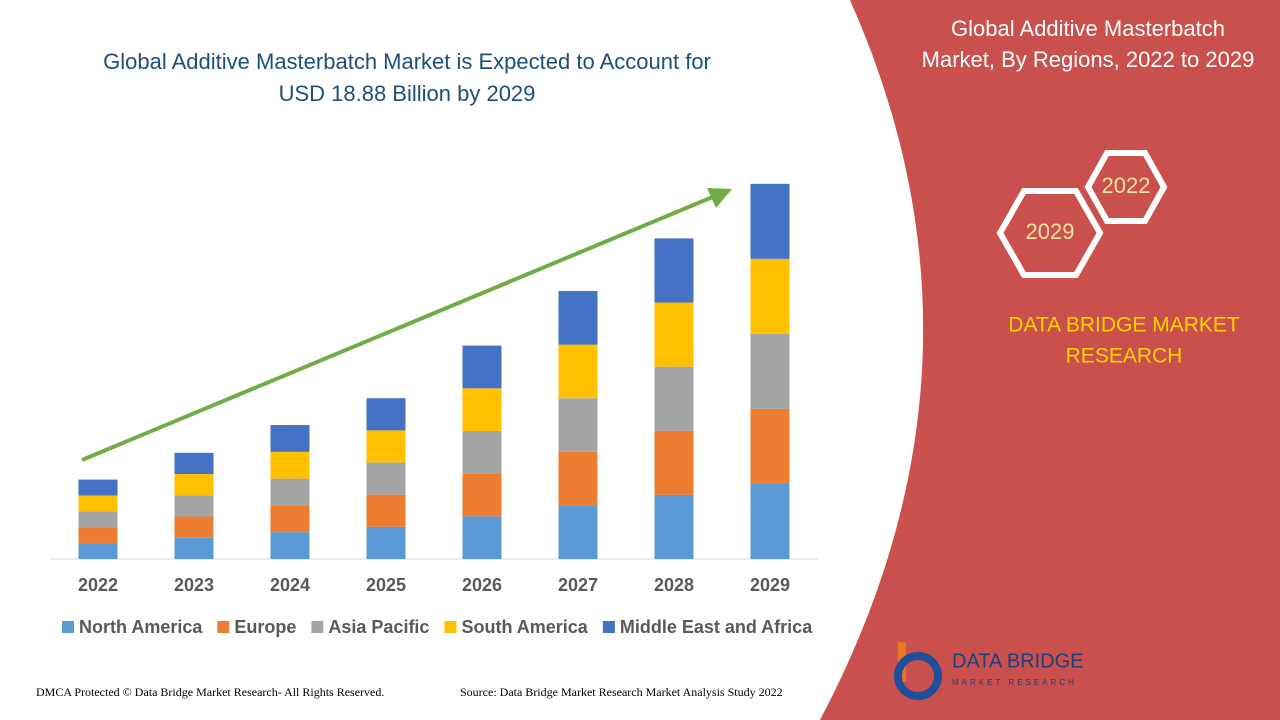 This screenshot has width=1280, height=720. I want to click on panel-title: Global Additive Masterbatch, so click(1088, 28).